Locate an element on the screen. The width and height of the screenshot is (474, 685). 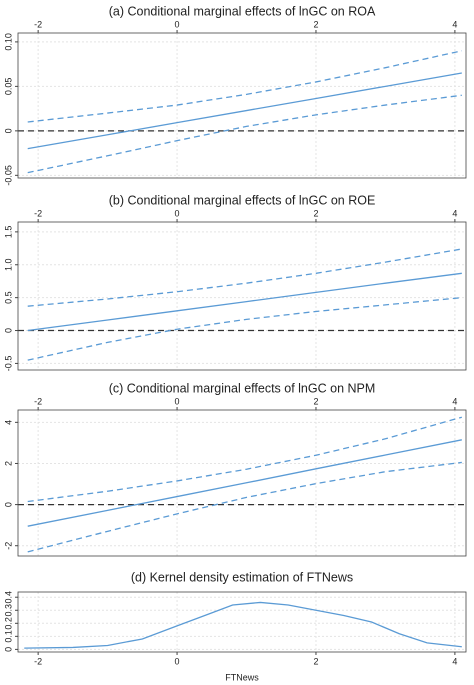
y-tick-label: 0.1 is located at coordinates (8, 636).